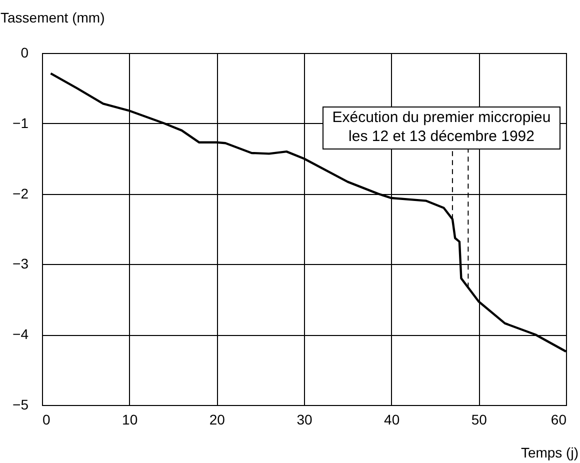 This screenshot has width=580, height=463. What do you see at coordinates (20, 264) in the screenshot?
I see `y-tick-label: −3` at bounding box center [20, 264].